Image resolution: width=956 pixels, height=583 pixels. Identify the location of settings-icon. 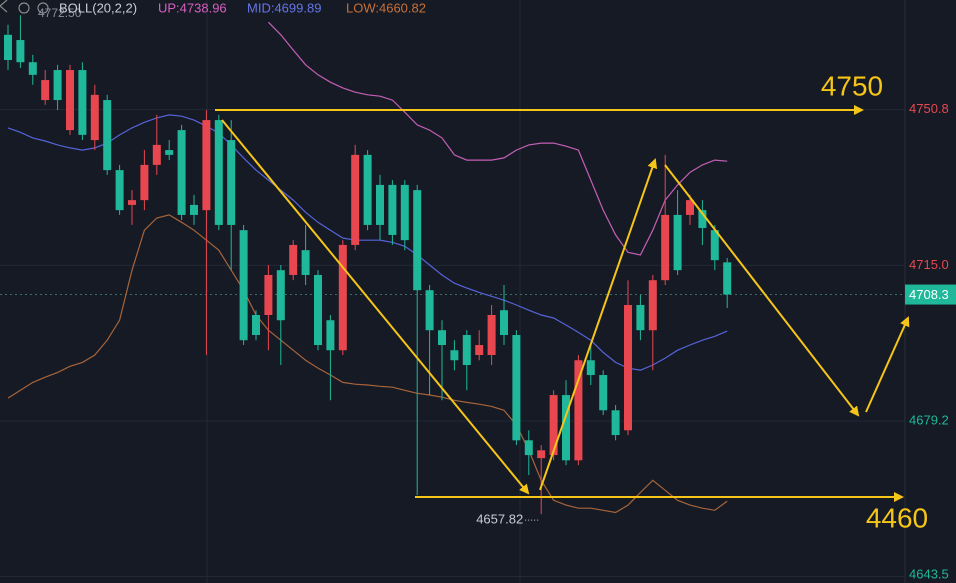
(24, 8).